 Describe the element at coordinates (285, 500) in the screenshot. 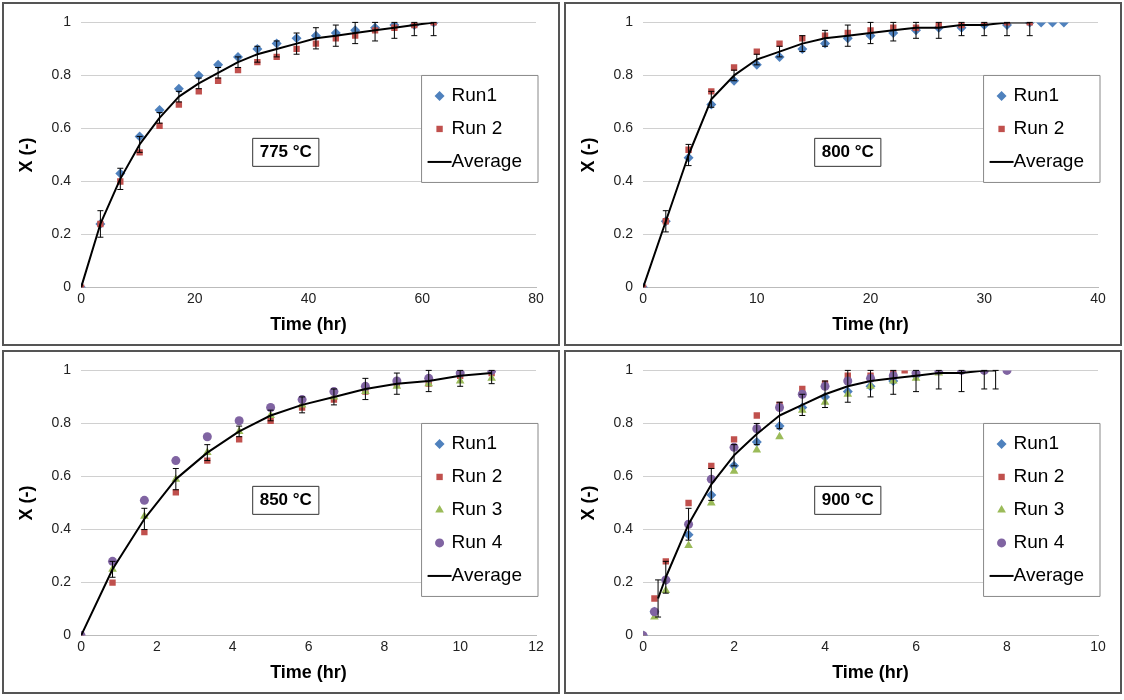

I see `annotation: 850 °C` at that location.